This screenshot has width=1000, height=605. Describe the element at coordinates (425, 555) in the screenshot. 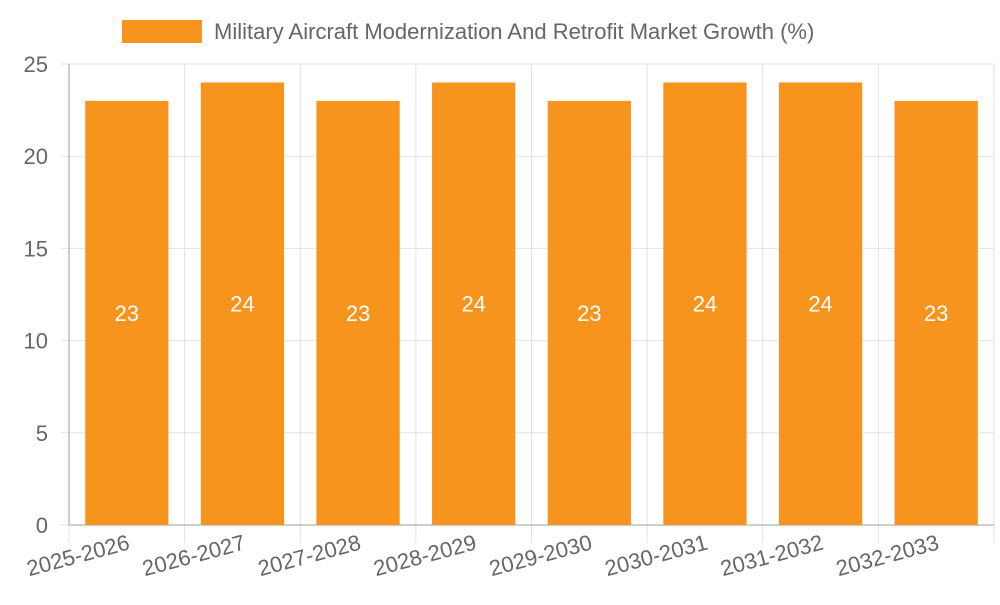

I see `x-tick-label: 2028-2029` at that location.